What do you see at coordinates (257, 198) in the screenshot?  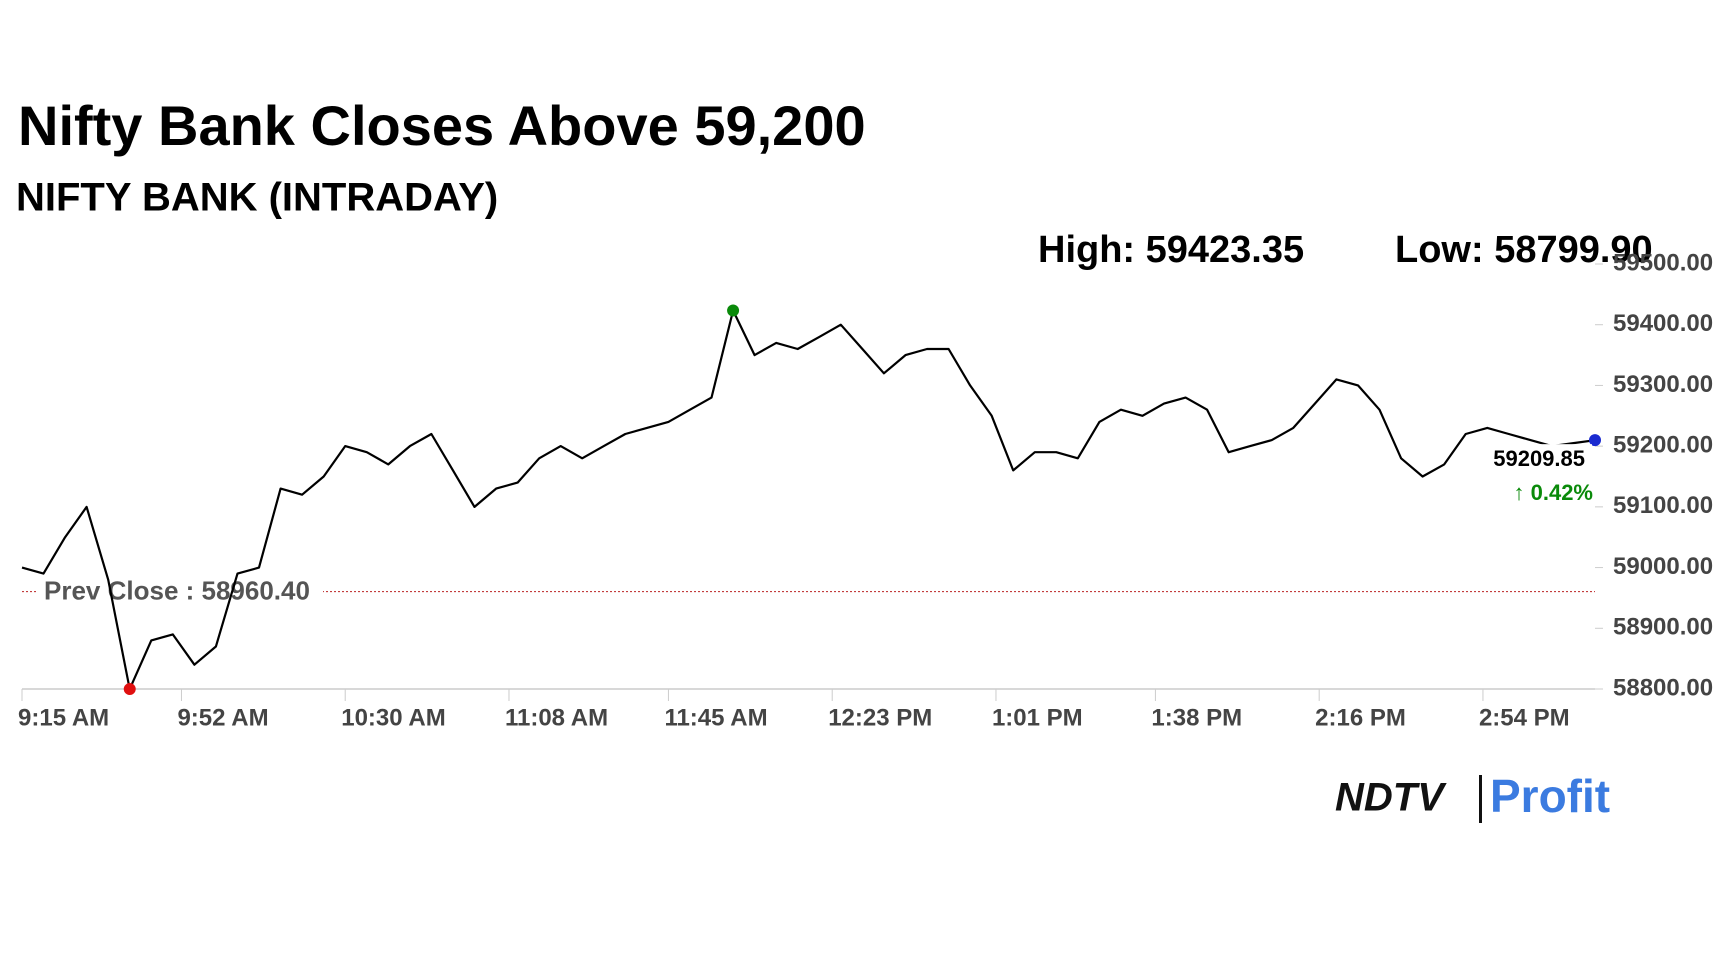 I see `chart-subtitle: NIFTY BANK (INTRADAY)` at bounding box center [257, 198].